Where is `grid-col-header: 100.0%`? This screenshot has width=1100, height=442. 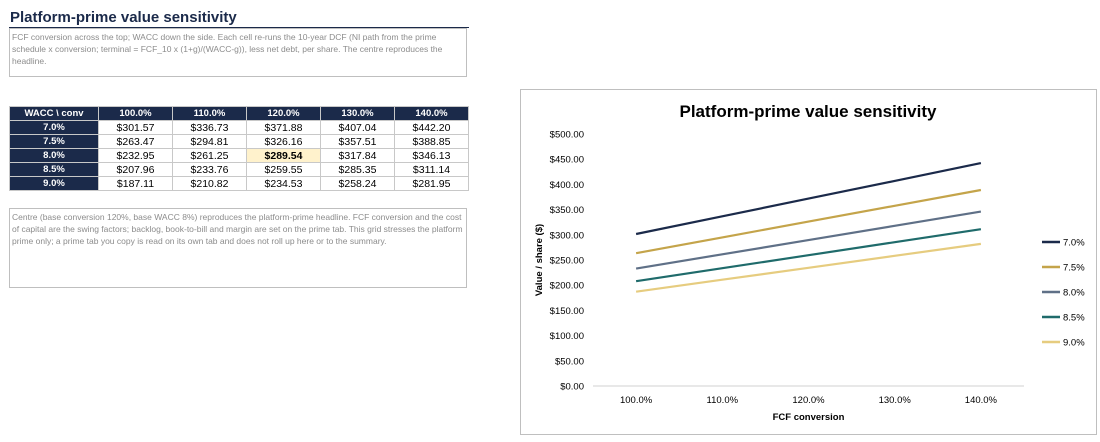 grid-col-header: 100.0% is located at coordinates (135, 113).